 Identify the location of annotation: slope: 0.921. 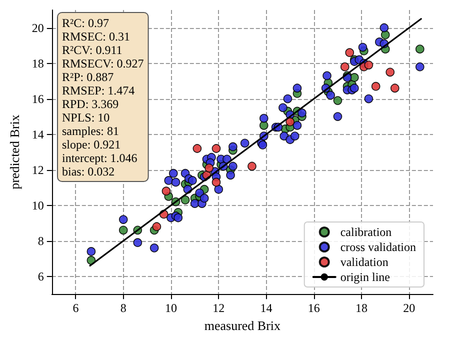
(91, 144).